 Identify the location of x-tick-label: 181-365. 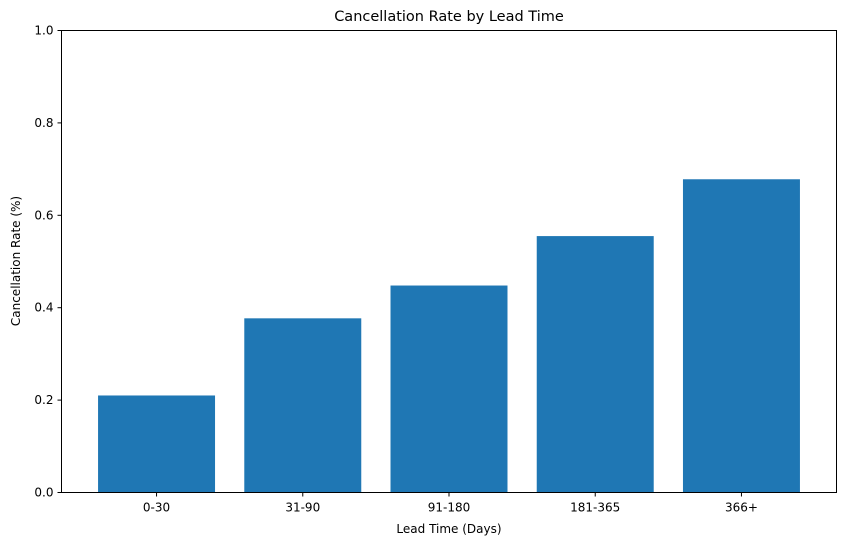
(595, 508).